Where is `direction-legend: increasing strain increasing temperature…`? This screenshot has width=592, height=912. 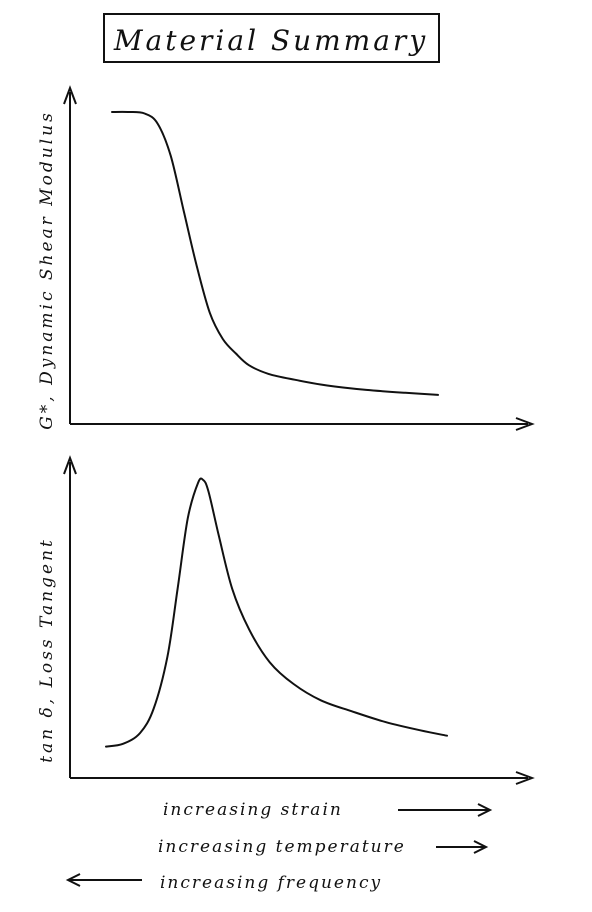
direction-legend: increasing strain increasing temperature… is located at coordinates (279, 846).